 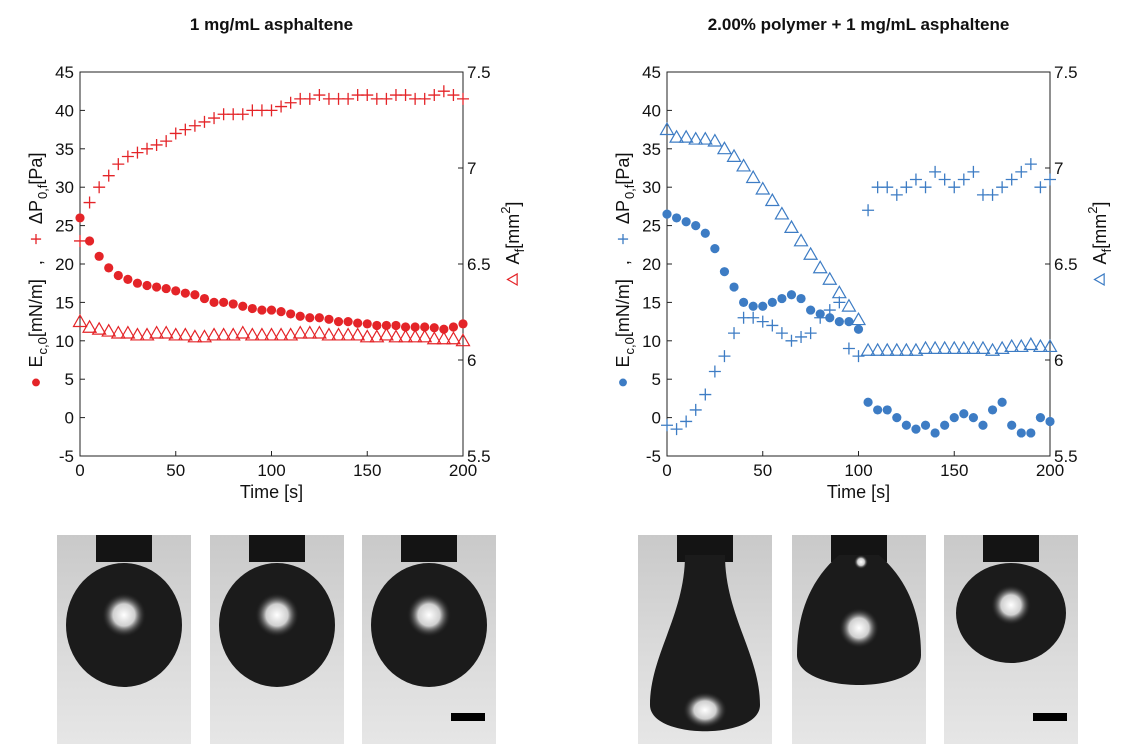 I want to click on y2-axis-label: Af [mm2], so click(x=512, y=244).